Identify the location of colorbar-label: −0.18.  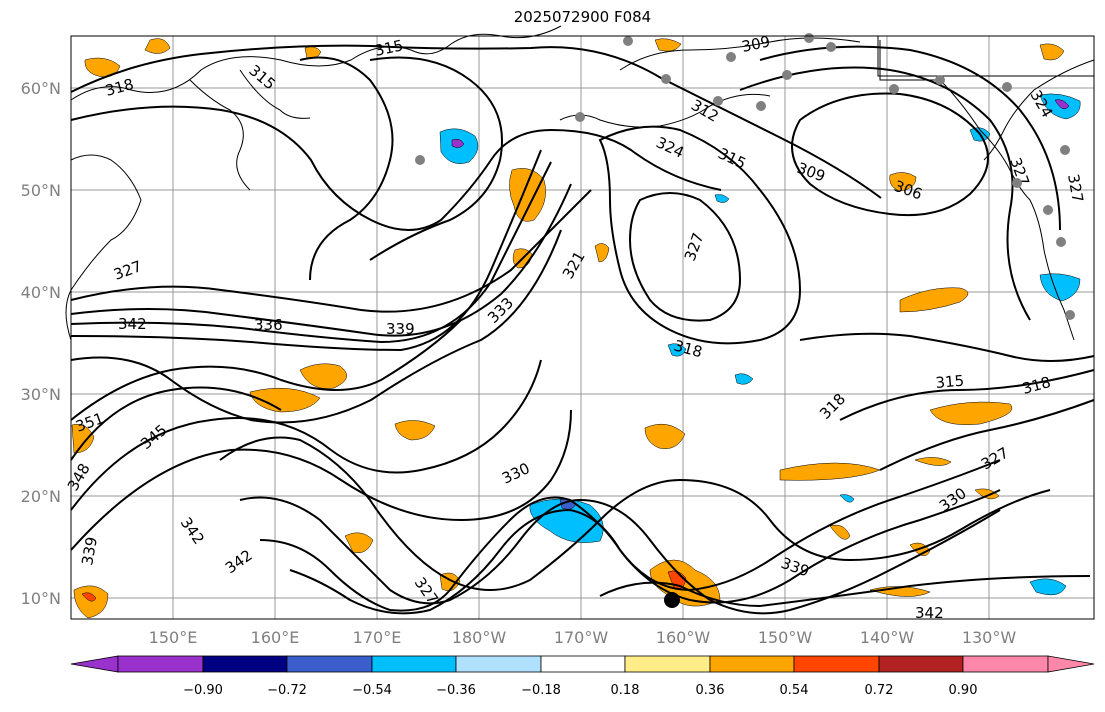
(541, 690).